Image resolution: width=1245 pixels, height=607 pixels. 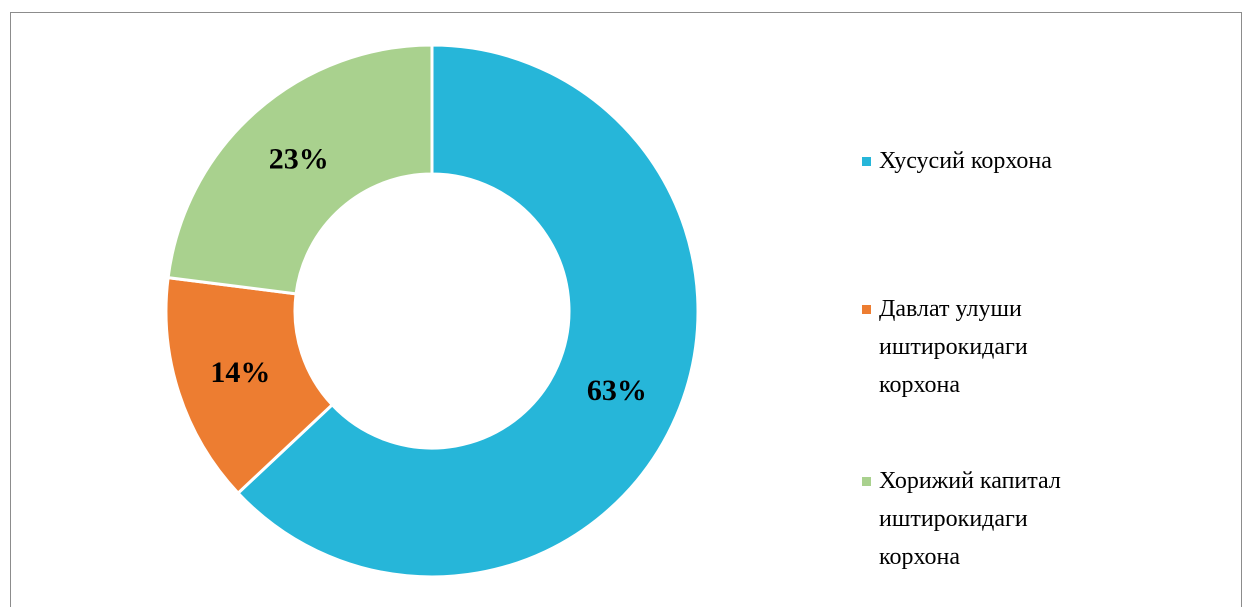 I want to click on legend-label: Хорижий капитал иштирокидаги корхона, so click(x=970, y=519).